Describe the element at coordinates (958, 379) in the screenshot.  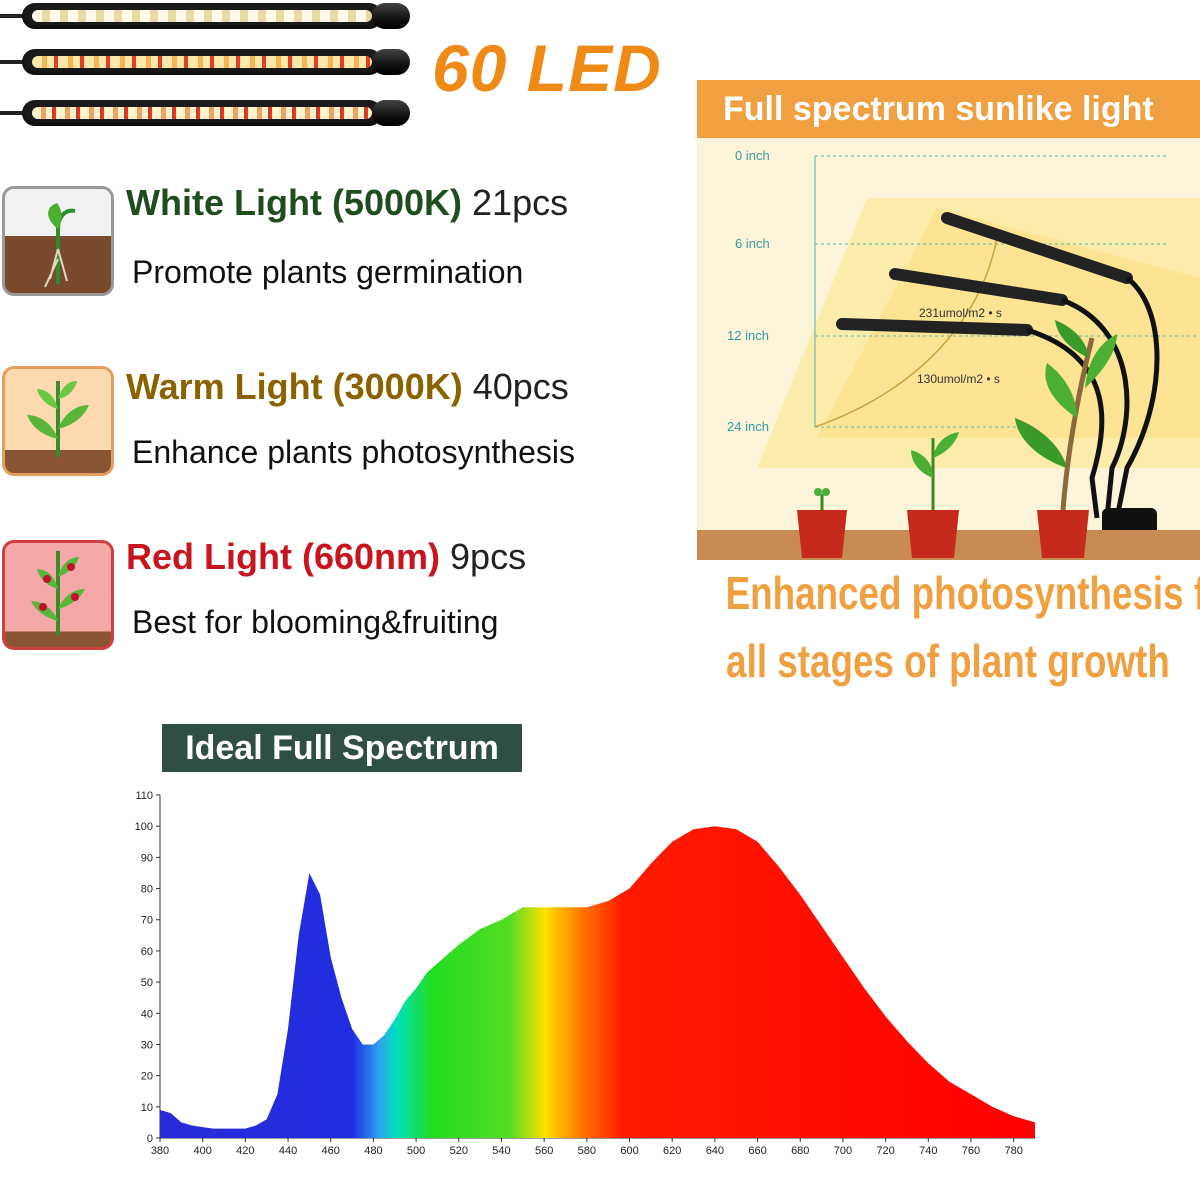
I see `intensity-low: 130umol/m2 • s` at that location.